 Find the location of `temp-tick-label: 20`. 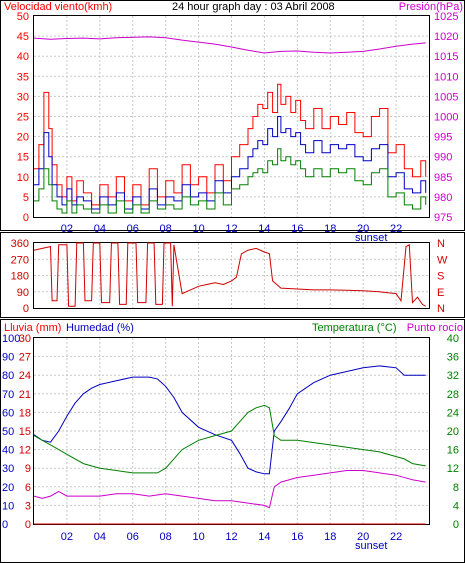

temp-tick-label: 20 is located at coordinates (453, 432).